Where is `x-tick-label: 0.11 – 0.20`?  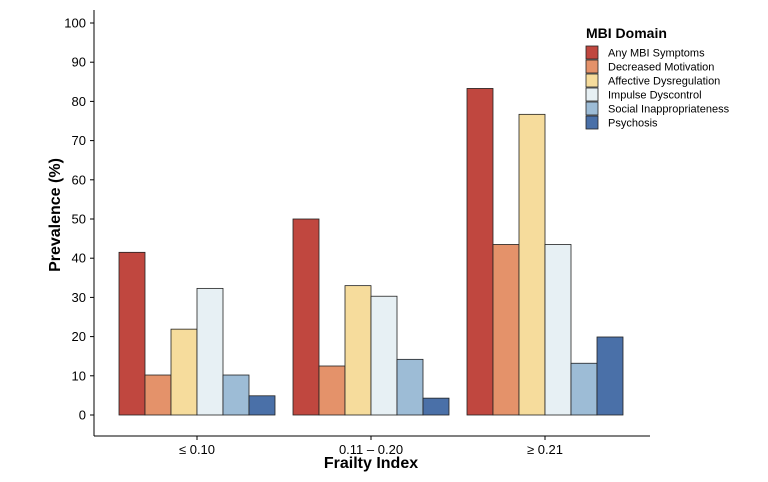 x-tick-label: 0.11 – 0.20 is located at coordinates (371, 449).